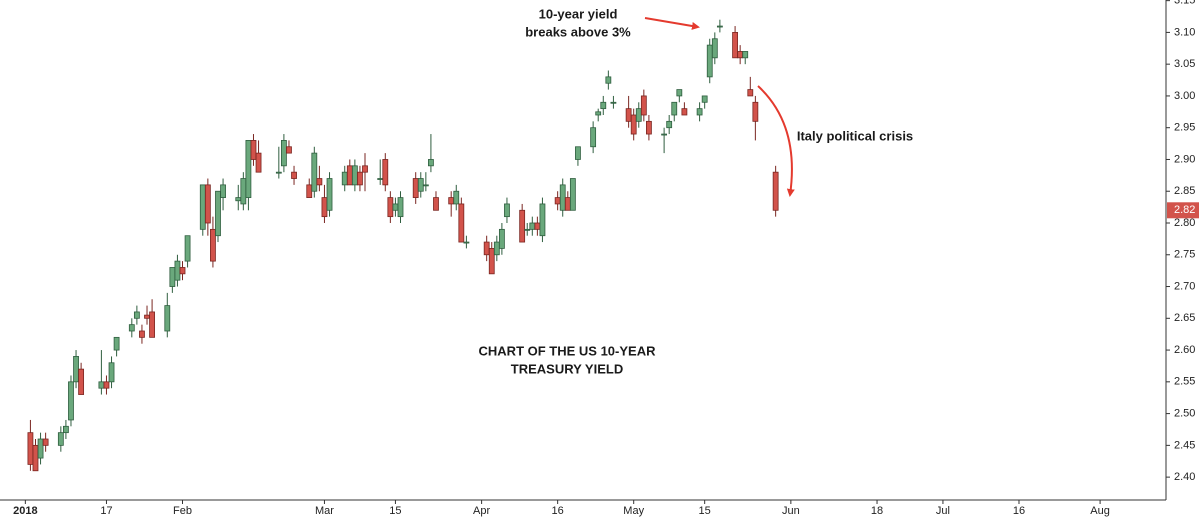 Image resolution: width=1199 pixels, height=520 pixels. I want to click on x-tick-label: 2018, so click(25, 511).